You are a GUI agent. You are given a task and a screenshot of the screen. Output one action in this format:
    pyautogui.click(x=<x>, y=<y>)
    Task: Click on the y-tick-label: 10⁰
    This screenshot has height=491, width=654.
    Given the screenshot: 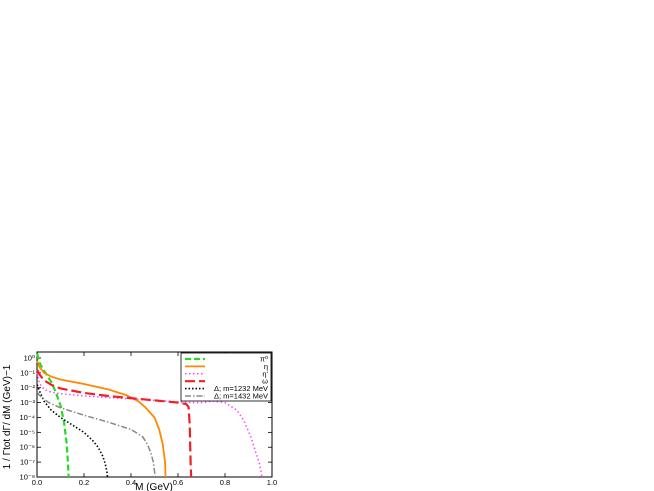 What is the action you would take?
    pyautogui.click(x=29, y=357)
    